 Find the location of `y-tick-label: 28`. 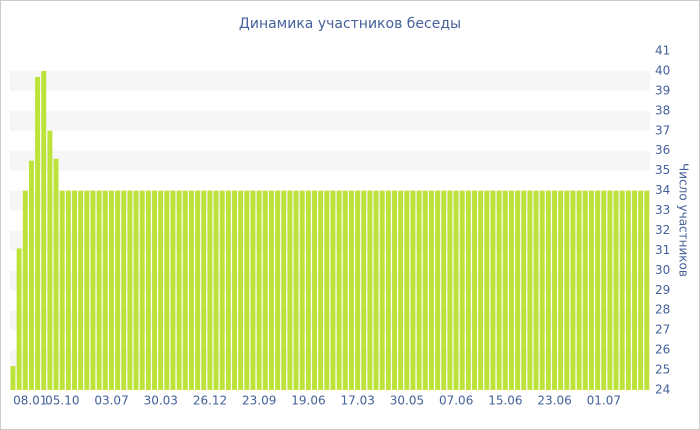

y-tick-label: 28 is located at coordinates (662, 310).